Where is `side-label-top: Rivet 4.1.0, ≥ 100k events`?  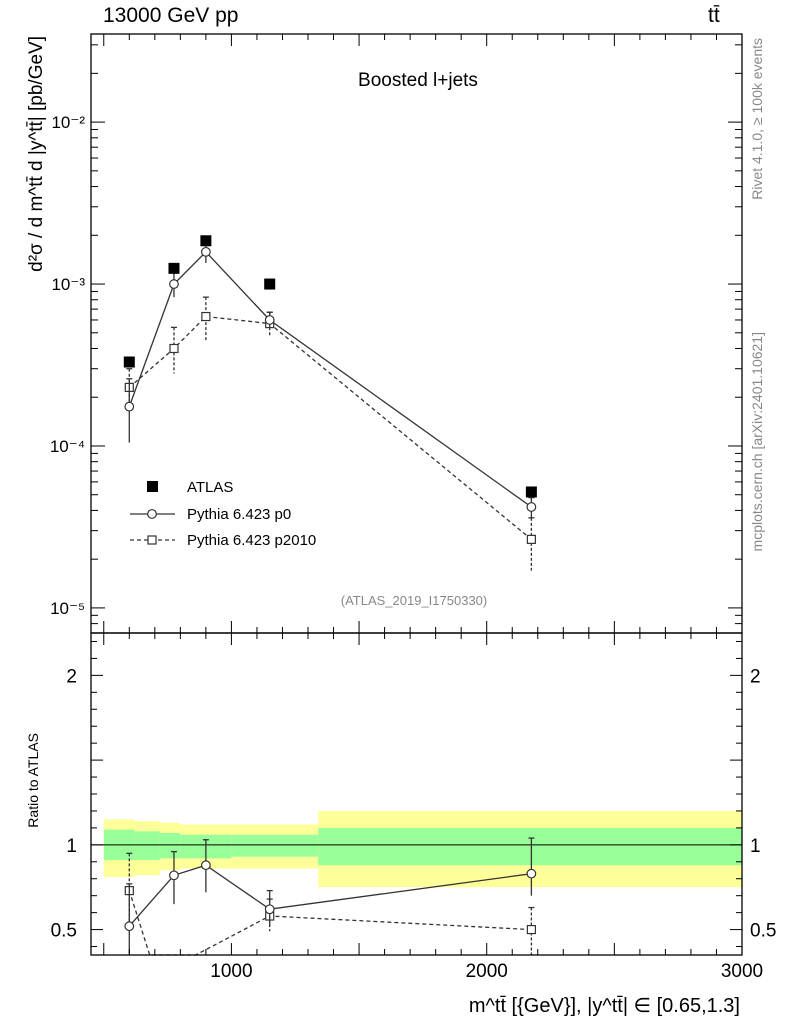 side-label-top: Rivet 4.1.0, ≥ 100k events is located at coordinates (757, 119).